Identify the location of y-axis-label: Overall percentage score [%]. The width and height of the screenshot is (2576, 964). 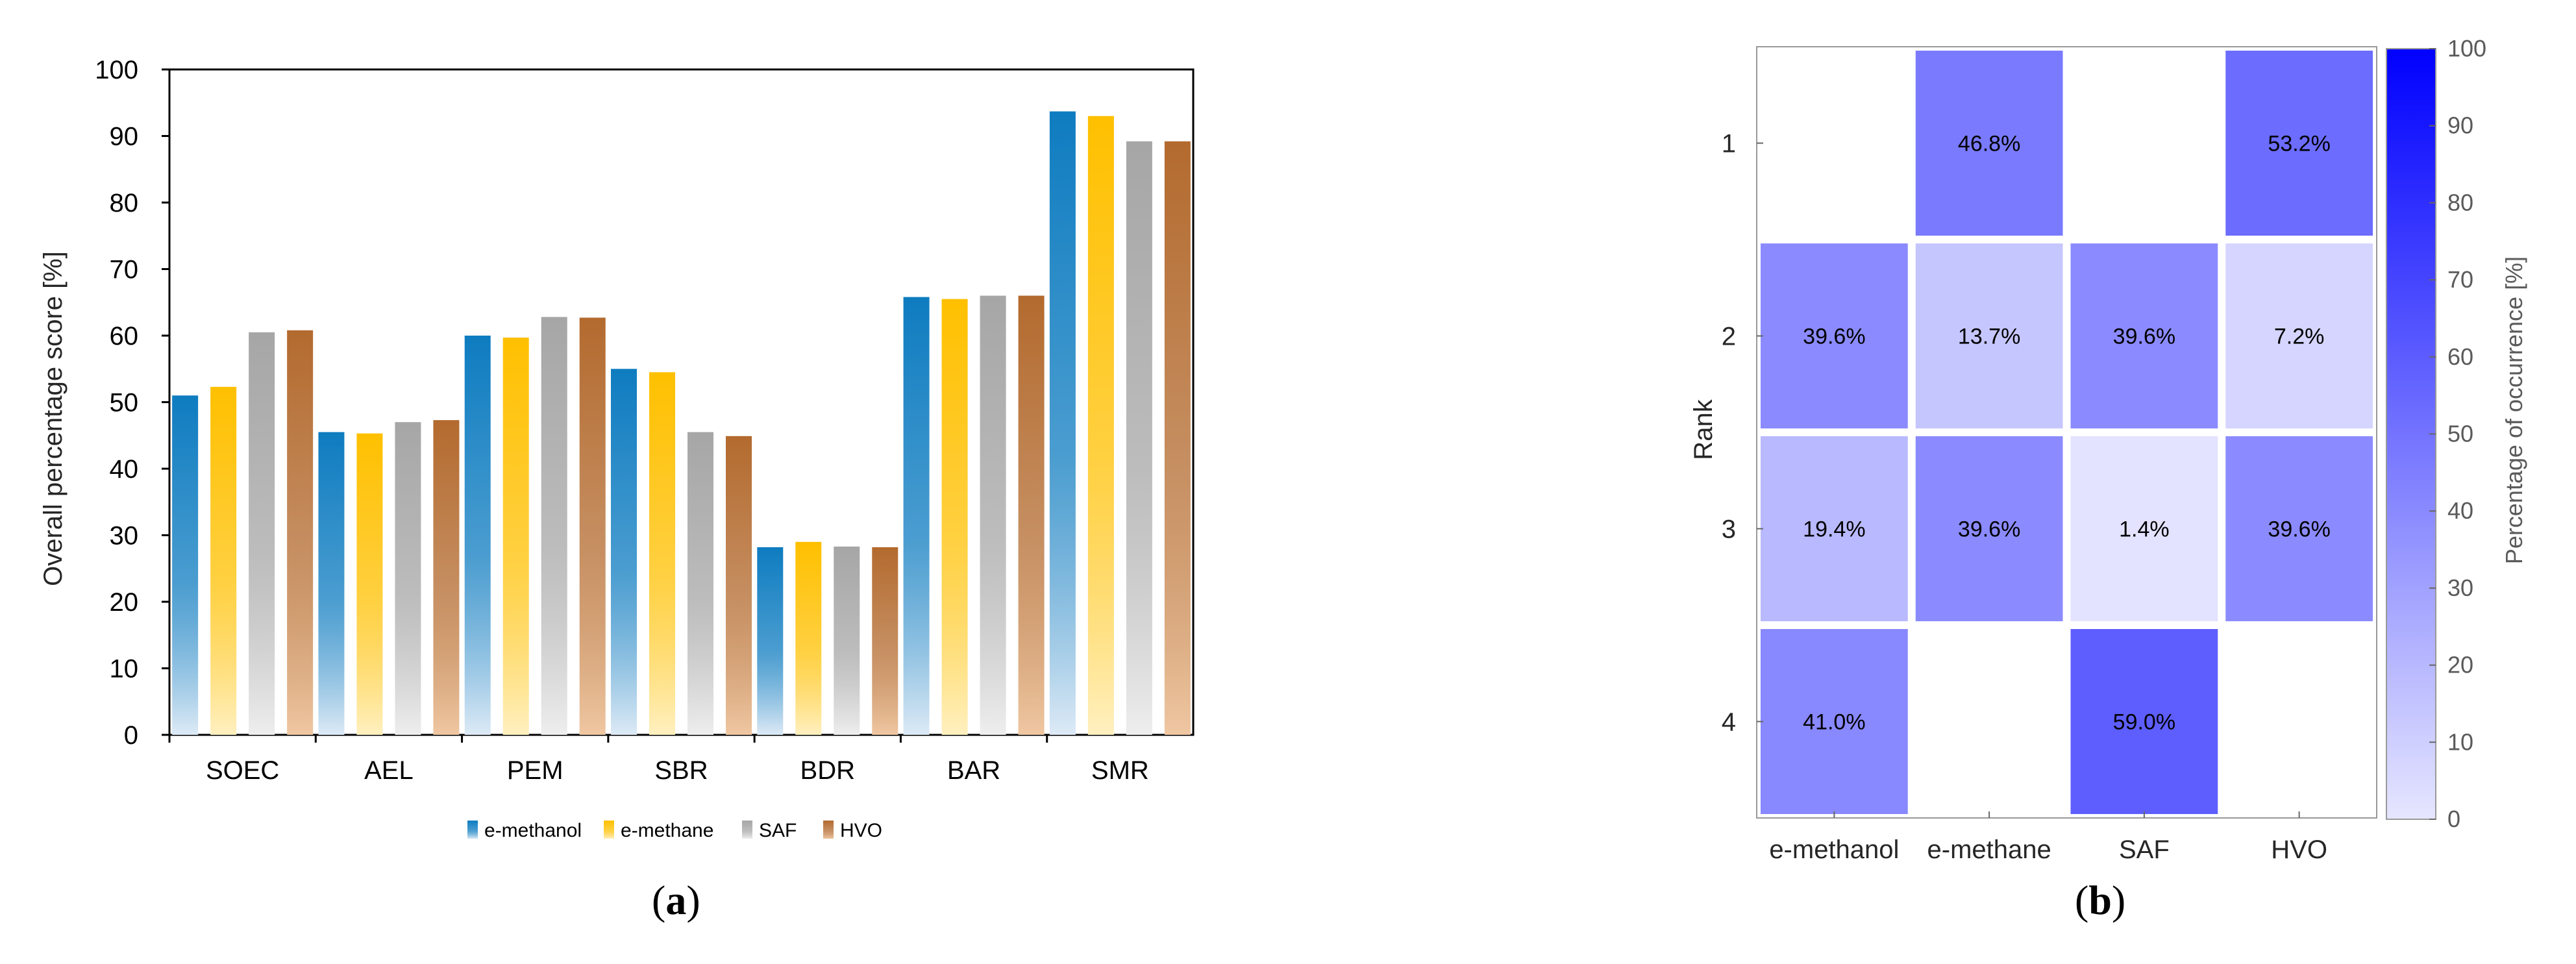
(53, 418).